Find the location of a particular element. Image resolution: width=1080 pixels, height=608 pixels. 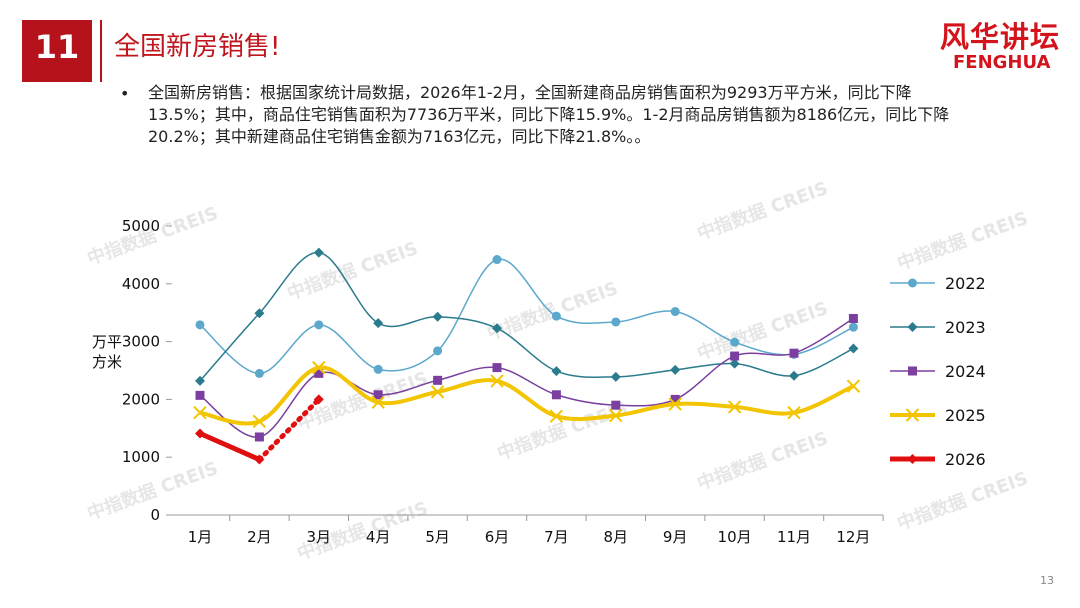

y-tick-label: 5000 is located at coordinates (141, 226).